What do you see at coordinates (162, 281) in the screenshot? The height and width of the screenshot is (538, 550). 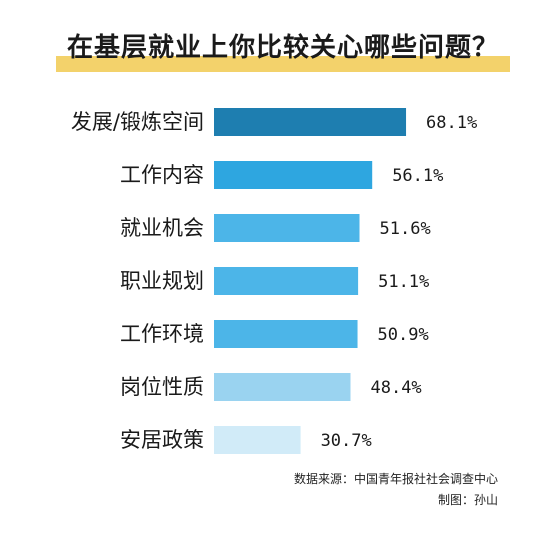 I see `category-label: 职业规划` at bounding box center [162, 281].